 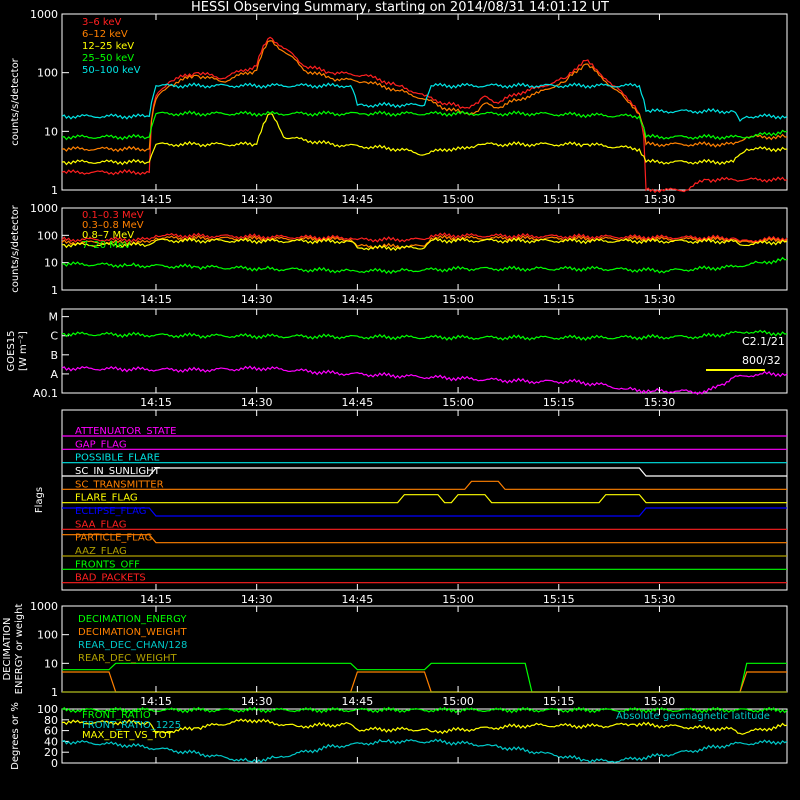 What do you see at coordinates (111, 70) in the screenshot?
I see `panel1-legend-entry: 50–100 keV` at bounding box center [111, 70].